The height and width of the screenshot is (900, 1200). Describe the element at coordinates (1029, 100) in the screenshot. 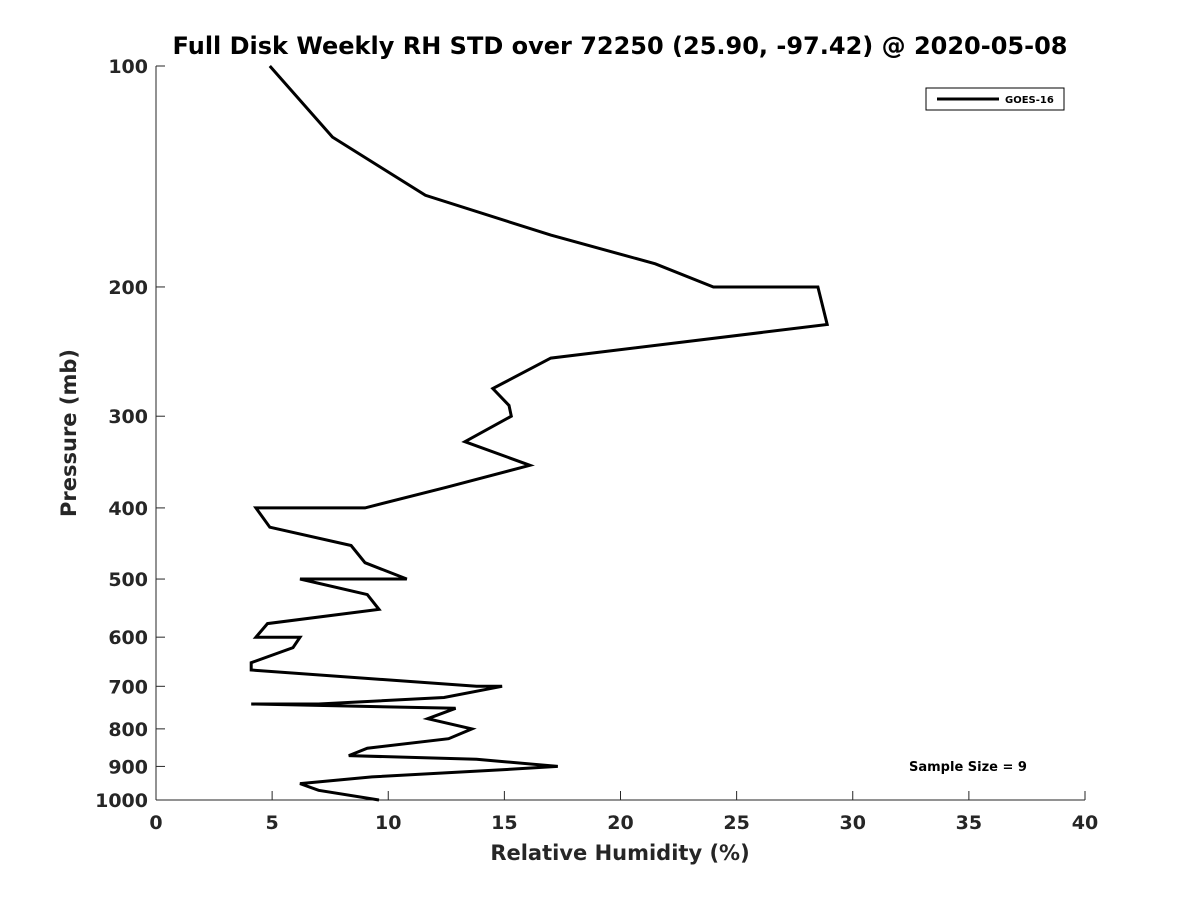

I see `legend-entry-goes-16: GOES-16` at that location.